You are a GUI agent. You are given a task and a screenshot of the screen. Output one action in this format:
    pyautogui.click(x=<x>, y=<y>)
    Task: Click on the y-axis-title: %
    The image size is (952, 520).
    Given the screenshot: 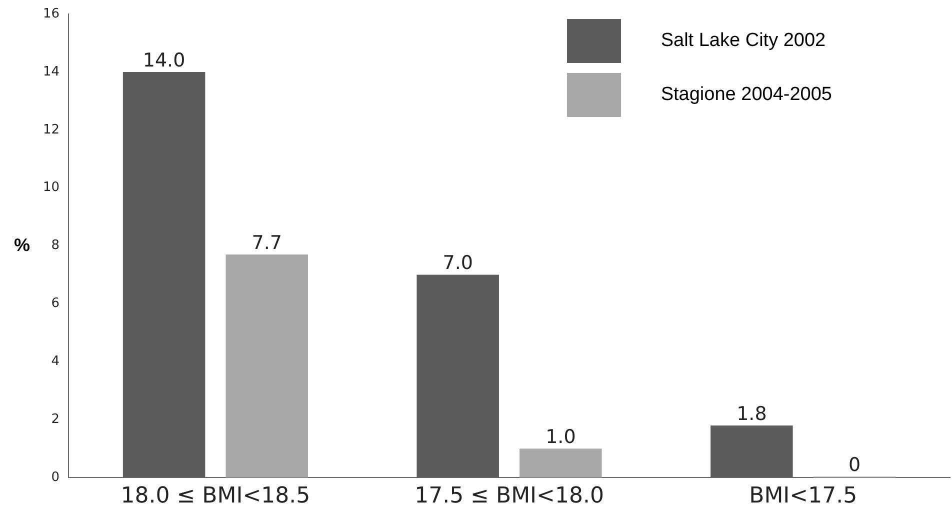 What is the action you would take?
    pyautogui.click(x=22, y=244)
    